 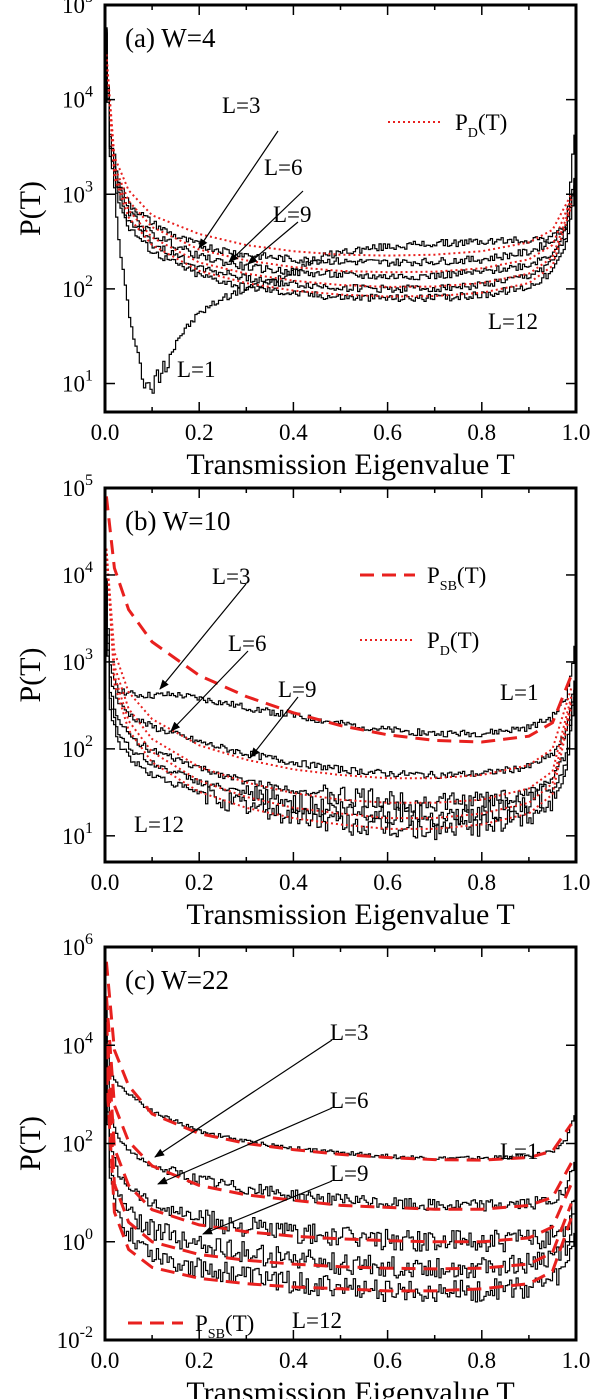 What do you see at coordinates (170, 38) in the screenshot?
I see `panel-label: (a) W=4` at bounding box center [170, 38].